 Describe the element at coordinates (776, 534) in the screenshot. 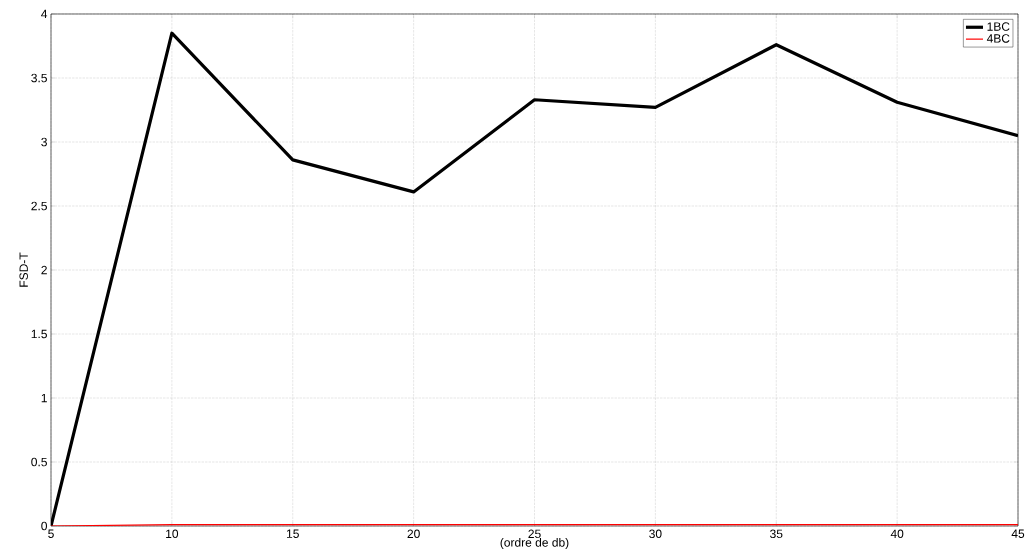

I see `x-tick-label: 35` at that location.